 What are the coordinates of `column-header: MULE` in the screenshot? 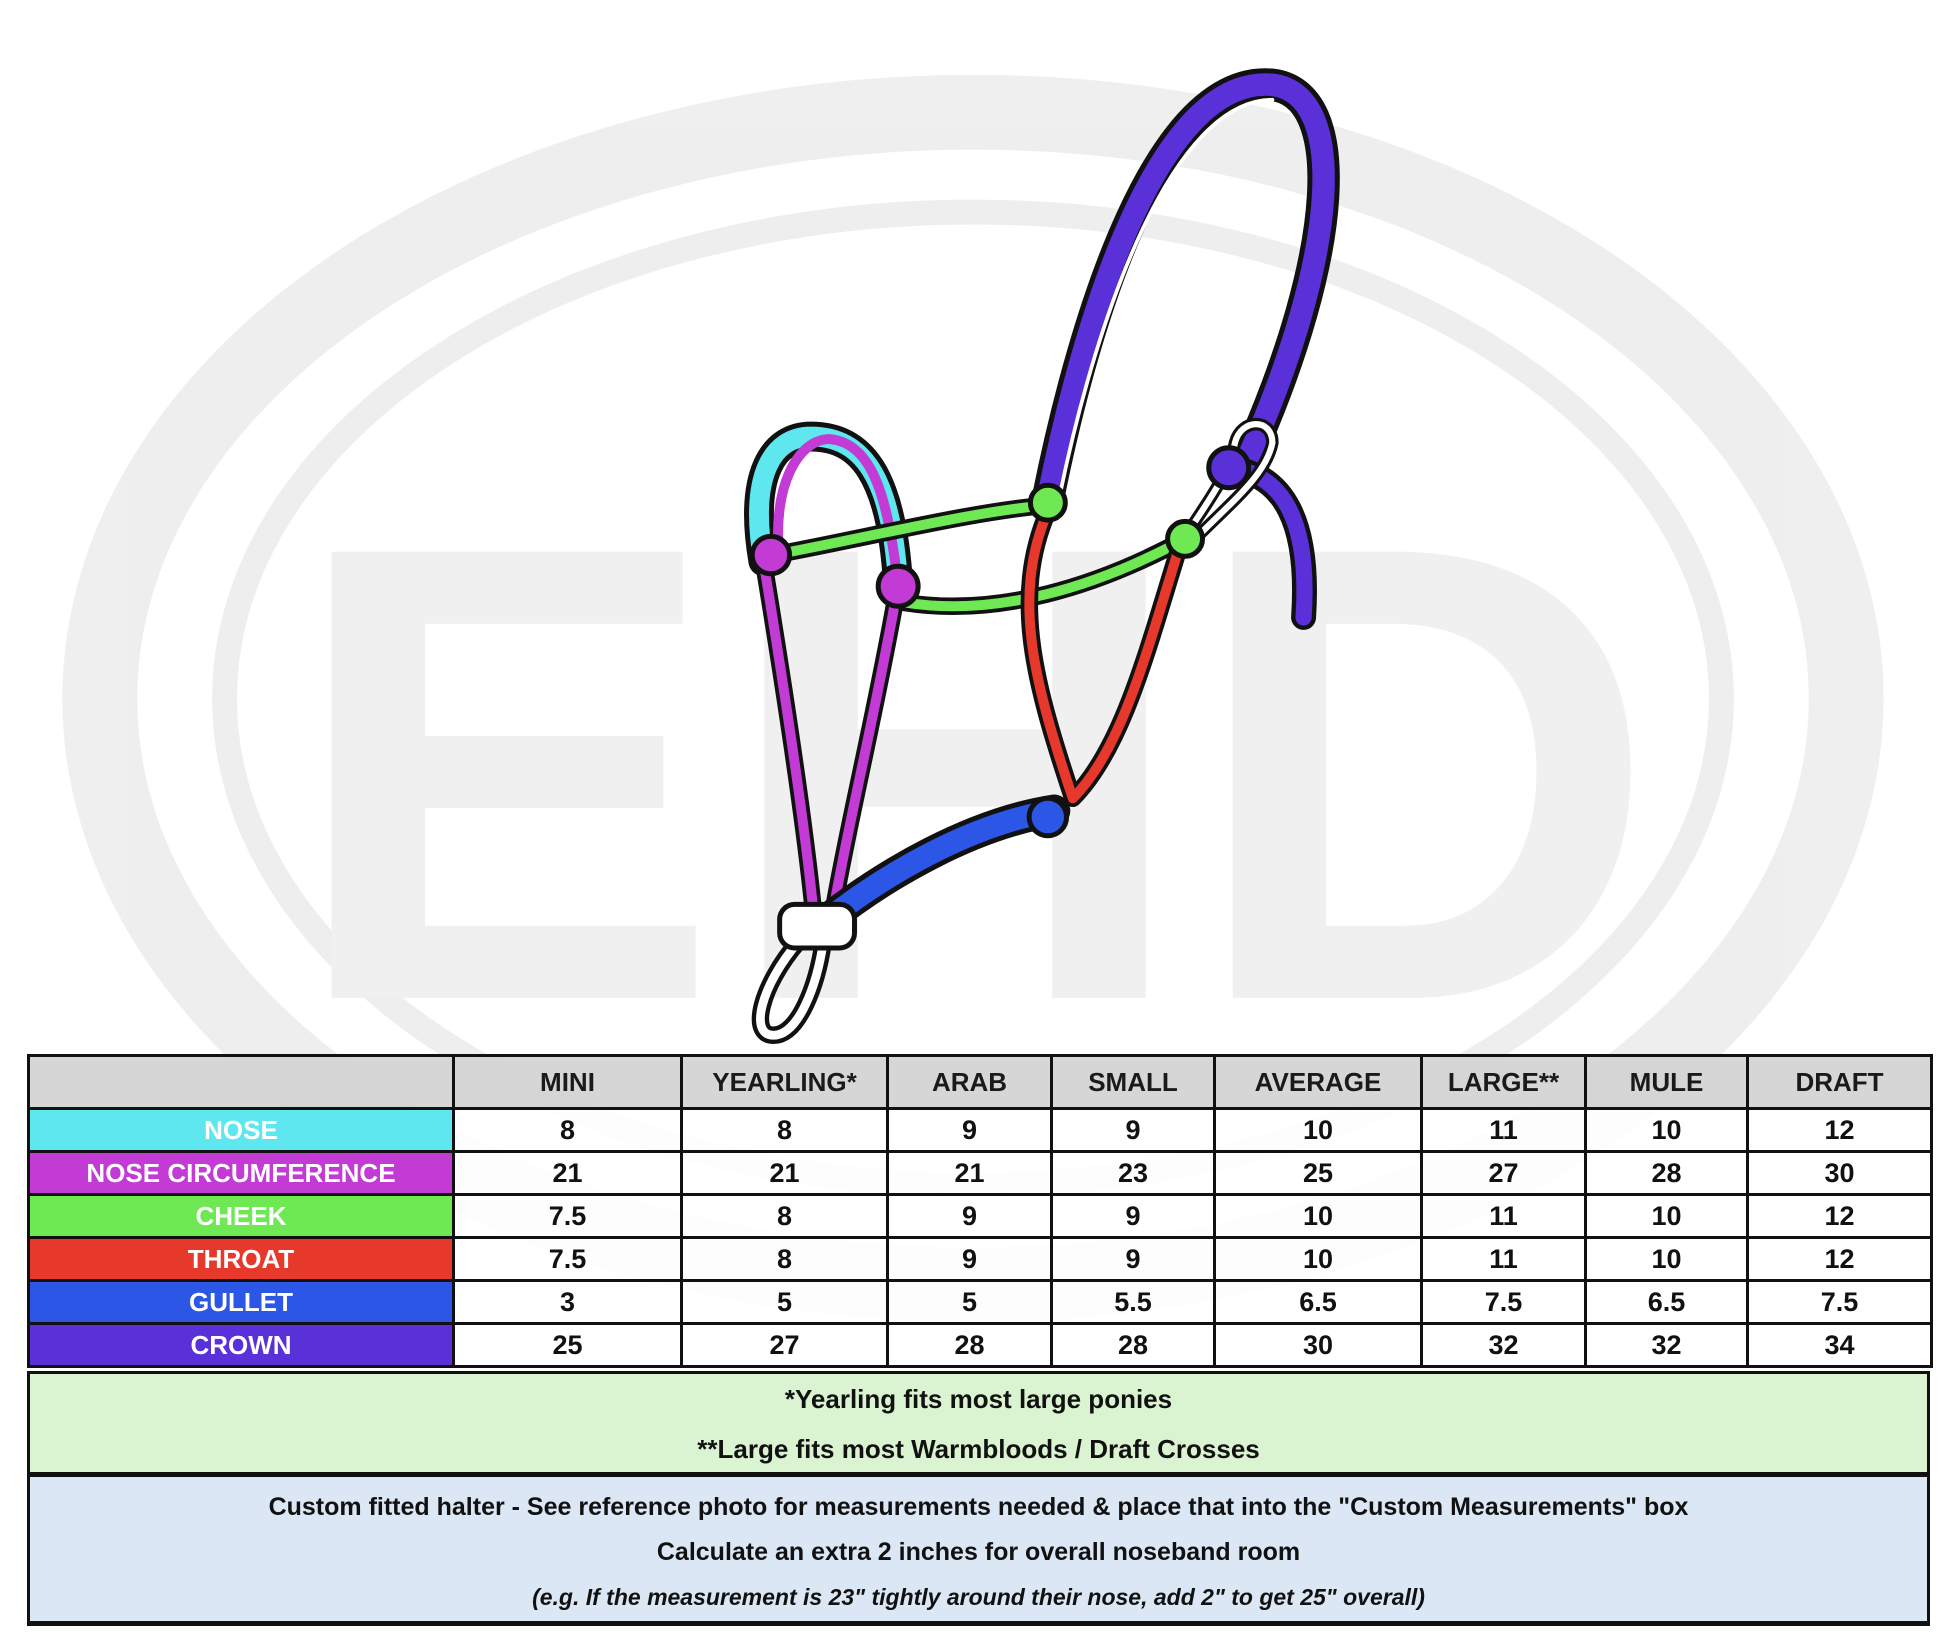 It's located at (1666, 1082).